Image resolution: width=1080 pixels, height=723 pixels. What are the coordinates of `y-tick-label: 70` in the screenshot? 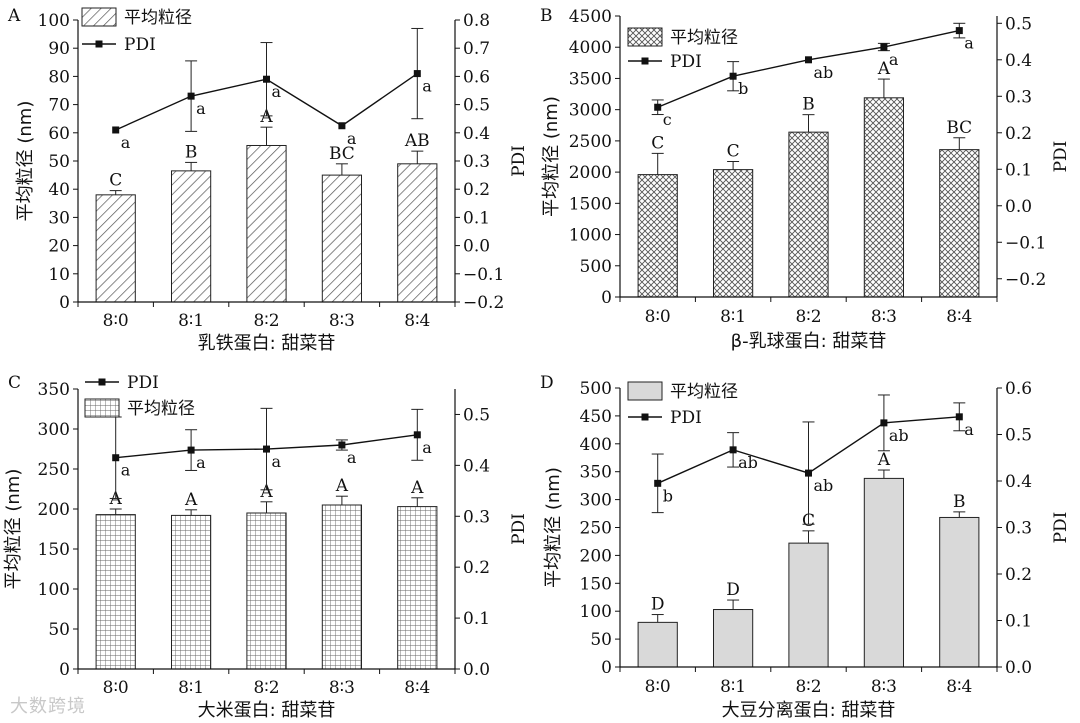 It's located at (59, 106).